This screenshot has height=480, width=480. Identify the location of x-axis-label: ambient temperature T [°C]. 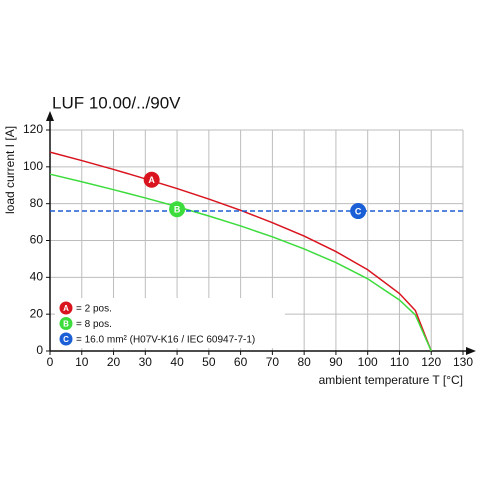
(391, 380).